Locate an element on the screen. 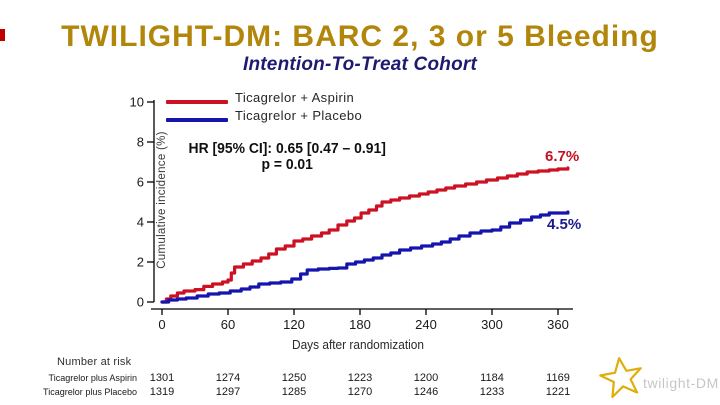 The height and width of the screenshot is (405, 720). twilight-dm-logo: twilight-DM is located at coordinates (657, 379).